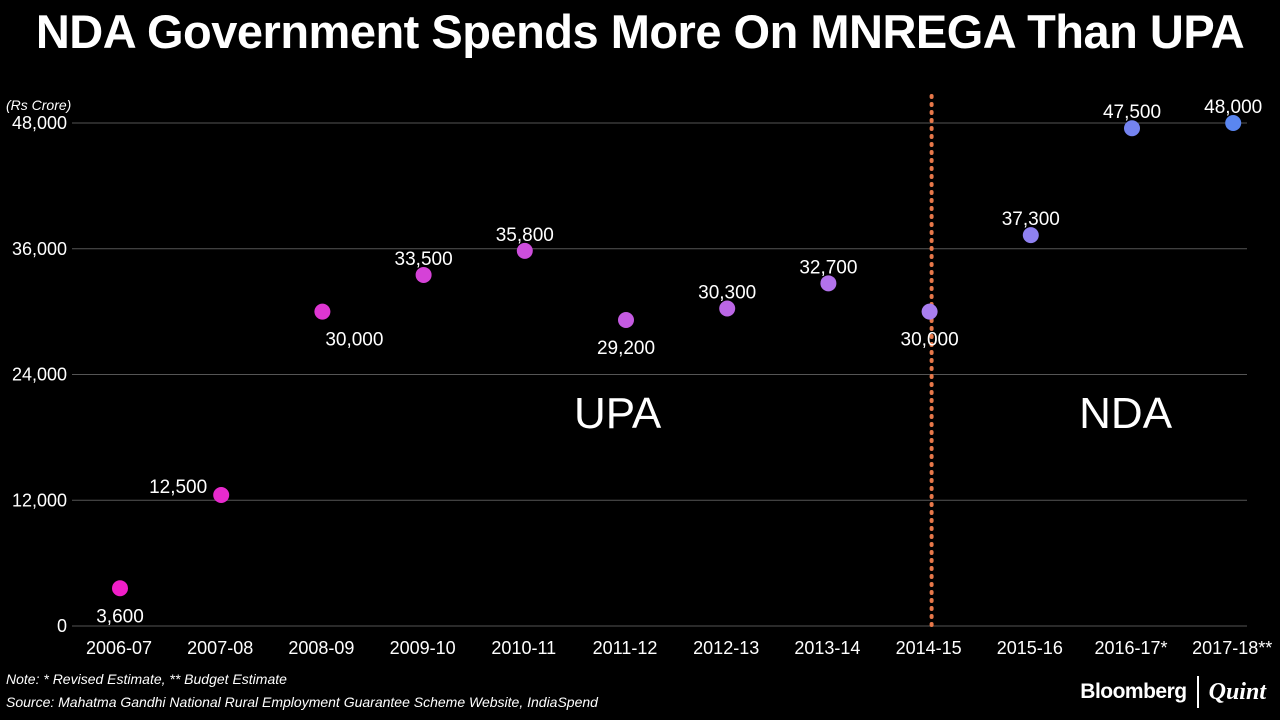 This screenshot has width=1280, height=720. I want to click on data-label: 48,000, so click(1233, 107).